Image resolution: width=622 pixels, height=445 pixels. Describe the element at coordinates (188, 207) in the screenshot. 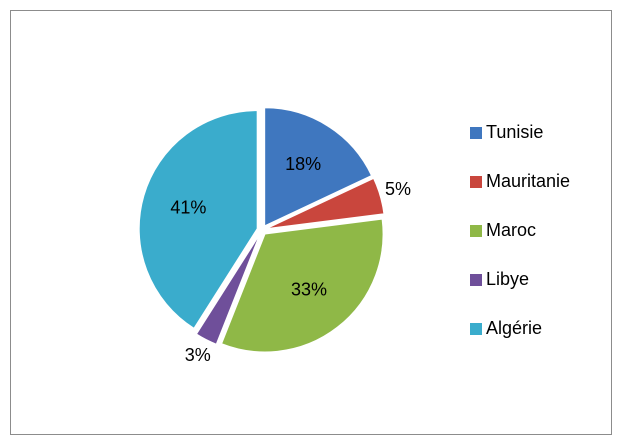

I see `data-label: 41%` at that location.